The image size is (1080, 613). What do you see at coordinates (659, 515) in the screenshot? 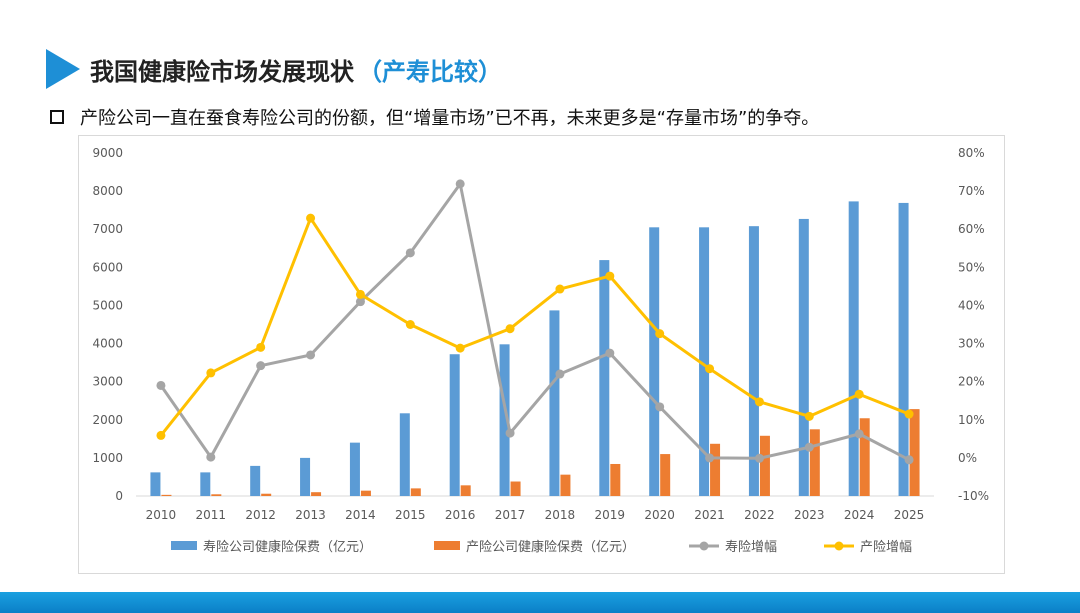
I see `x-tick-label: 2020` at bounding box center [659, 515].